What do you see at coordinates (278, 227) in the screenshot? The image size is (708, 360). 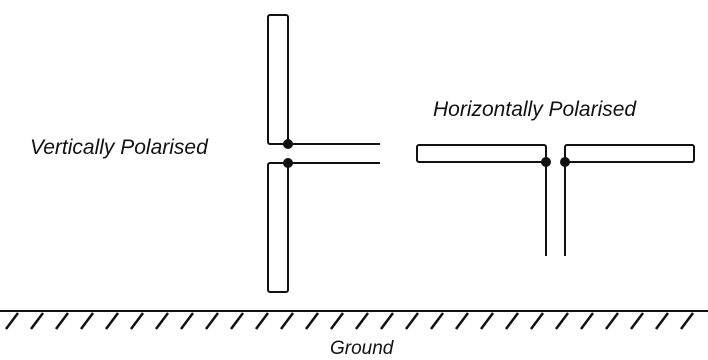 I see `vertical-dipole-lower-element` at bounding box center [278, 227].